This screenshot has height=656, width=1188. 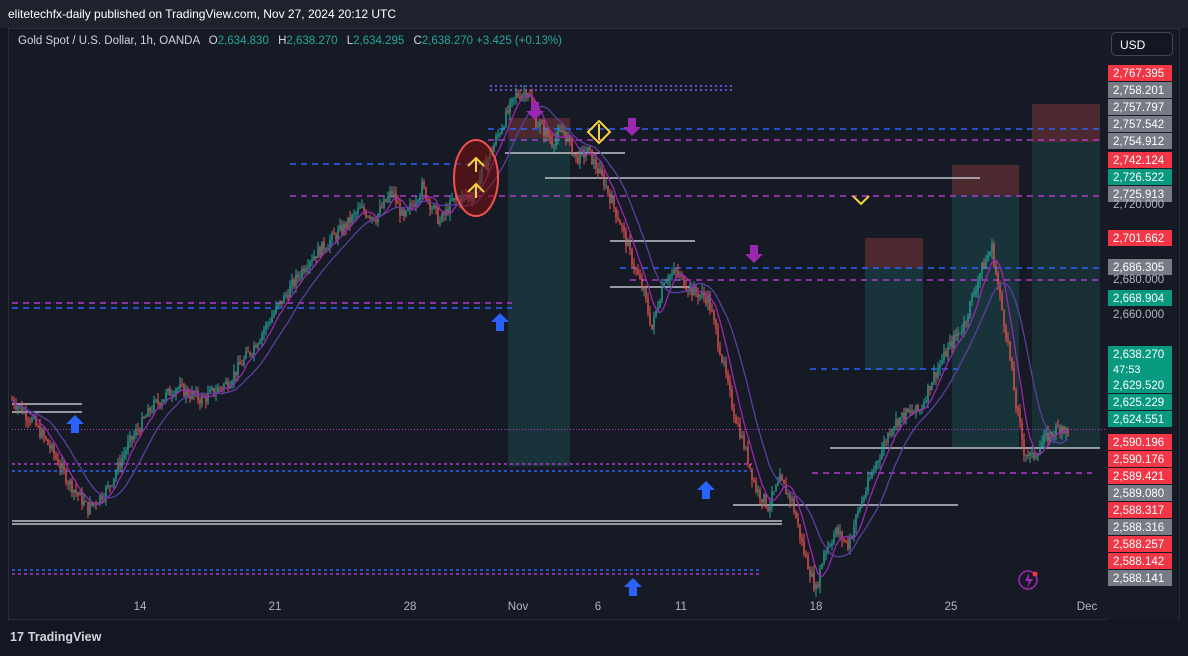 I want to click on price-label: 2,589.080, so click(x=1138, y=494).